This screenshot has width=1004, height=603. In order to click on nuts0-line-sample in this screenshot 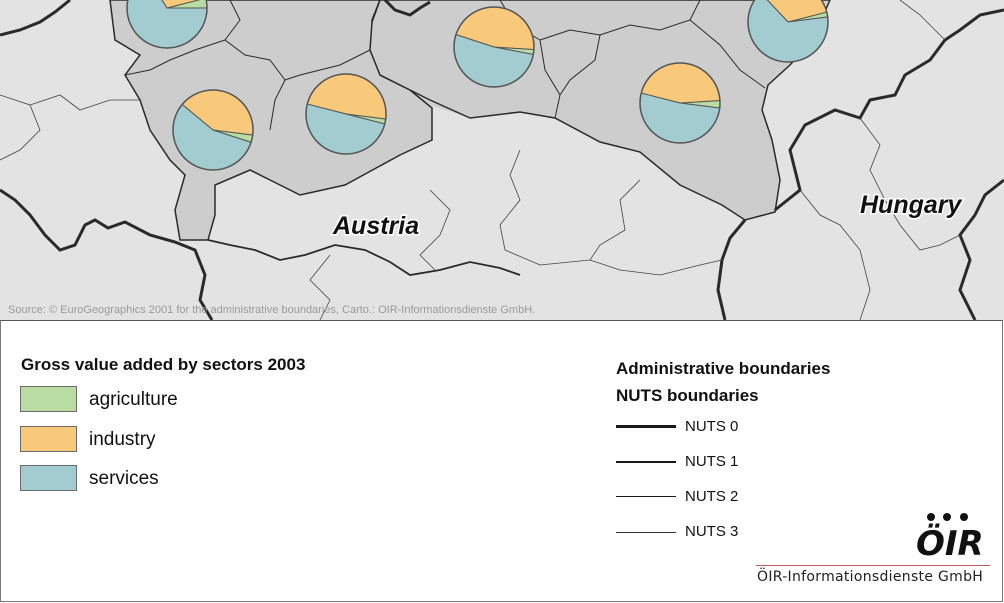, I will do `click(646, 426)`.